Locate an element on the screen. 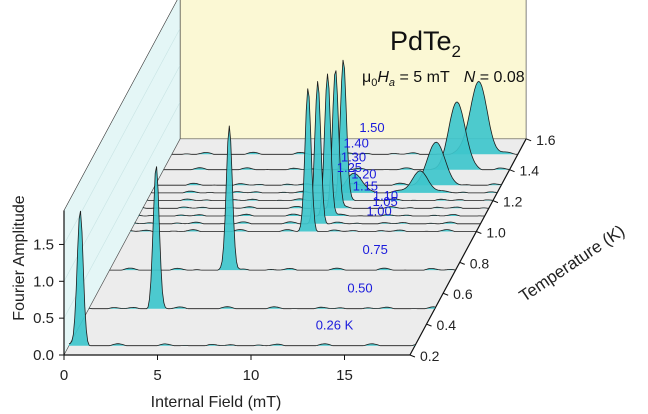 Image resolution: width=648 pixels, height=414 pixels. z-tick-label: 1.0 is located at coordinates (496, 232).